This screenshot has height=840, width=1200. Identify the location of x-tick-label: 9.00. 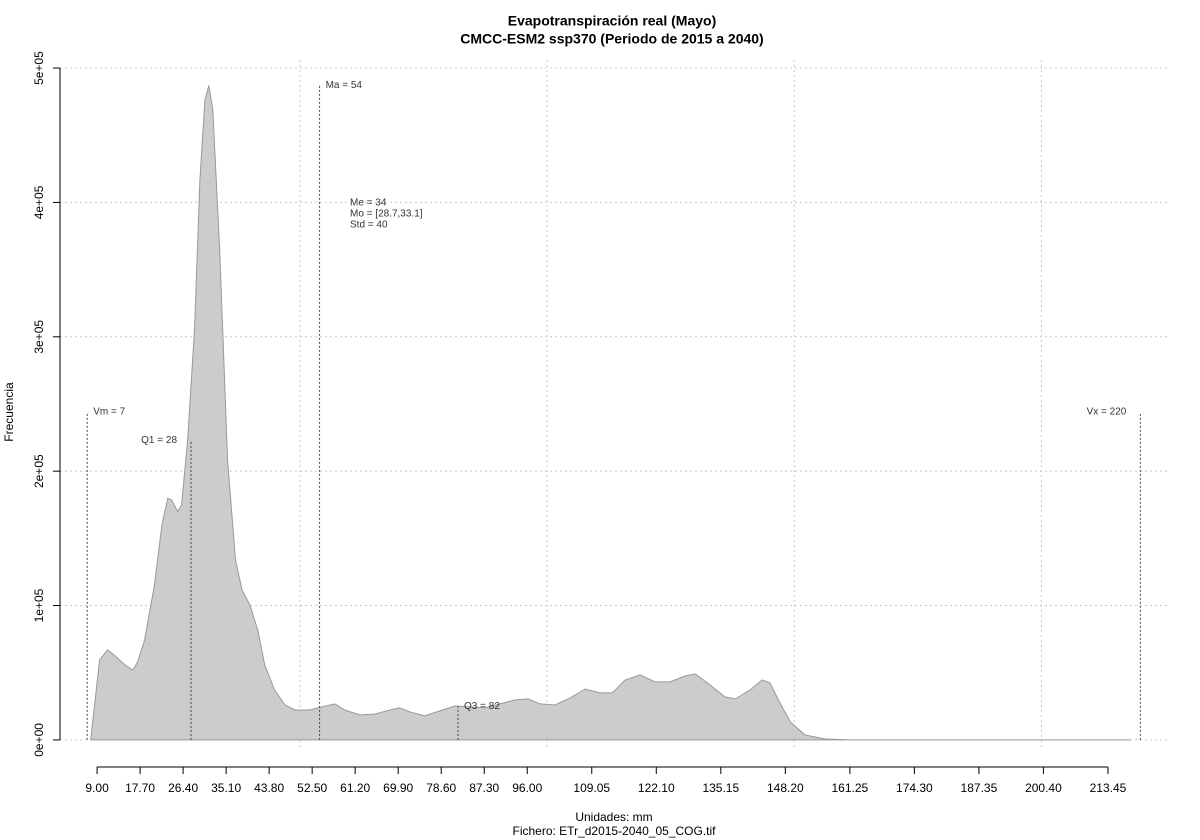
(97, 788).